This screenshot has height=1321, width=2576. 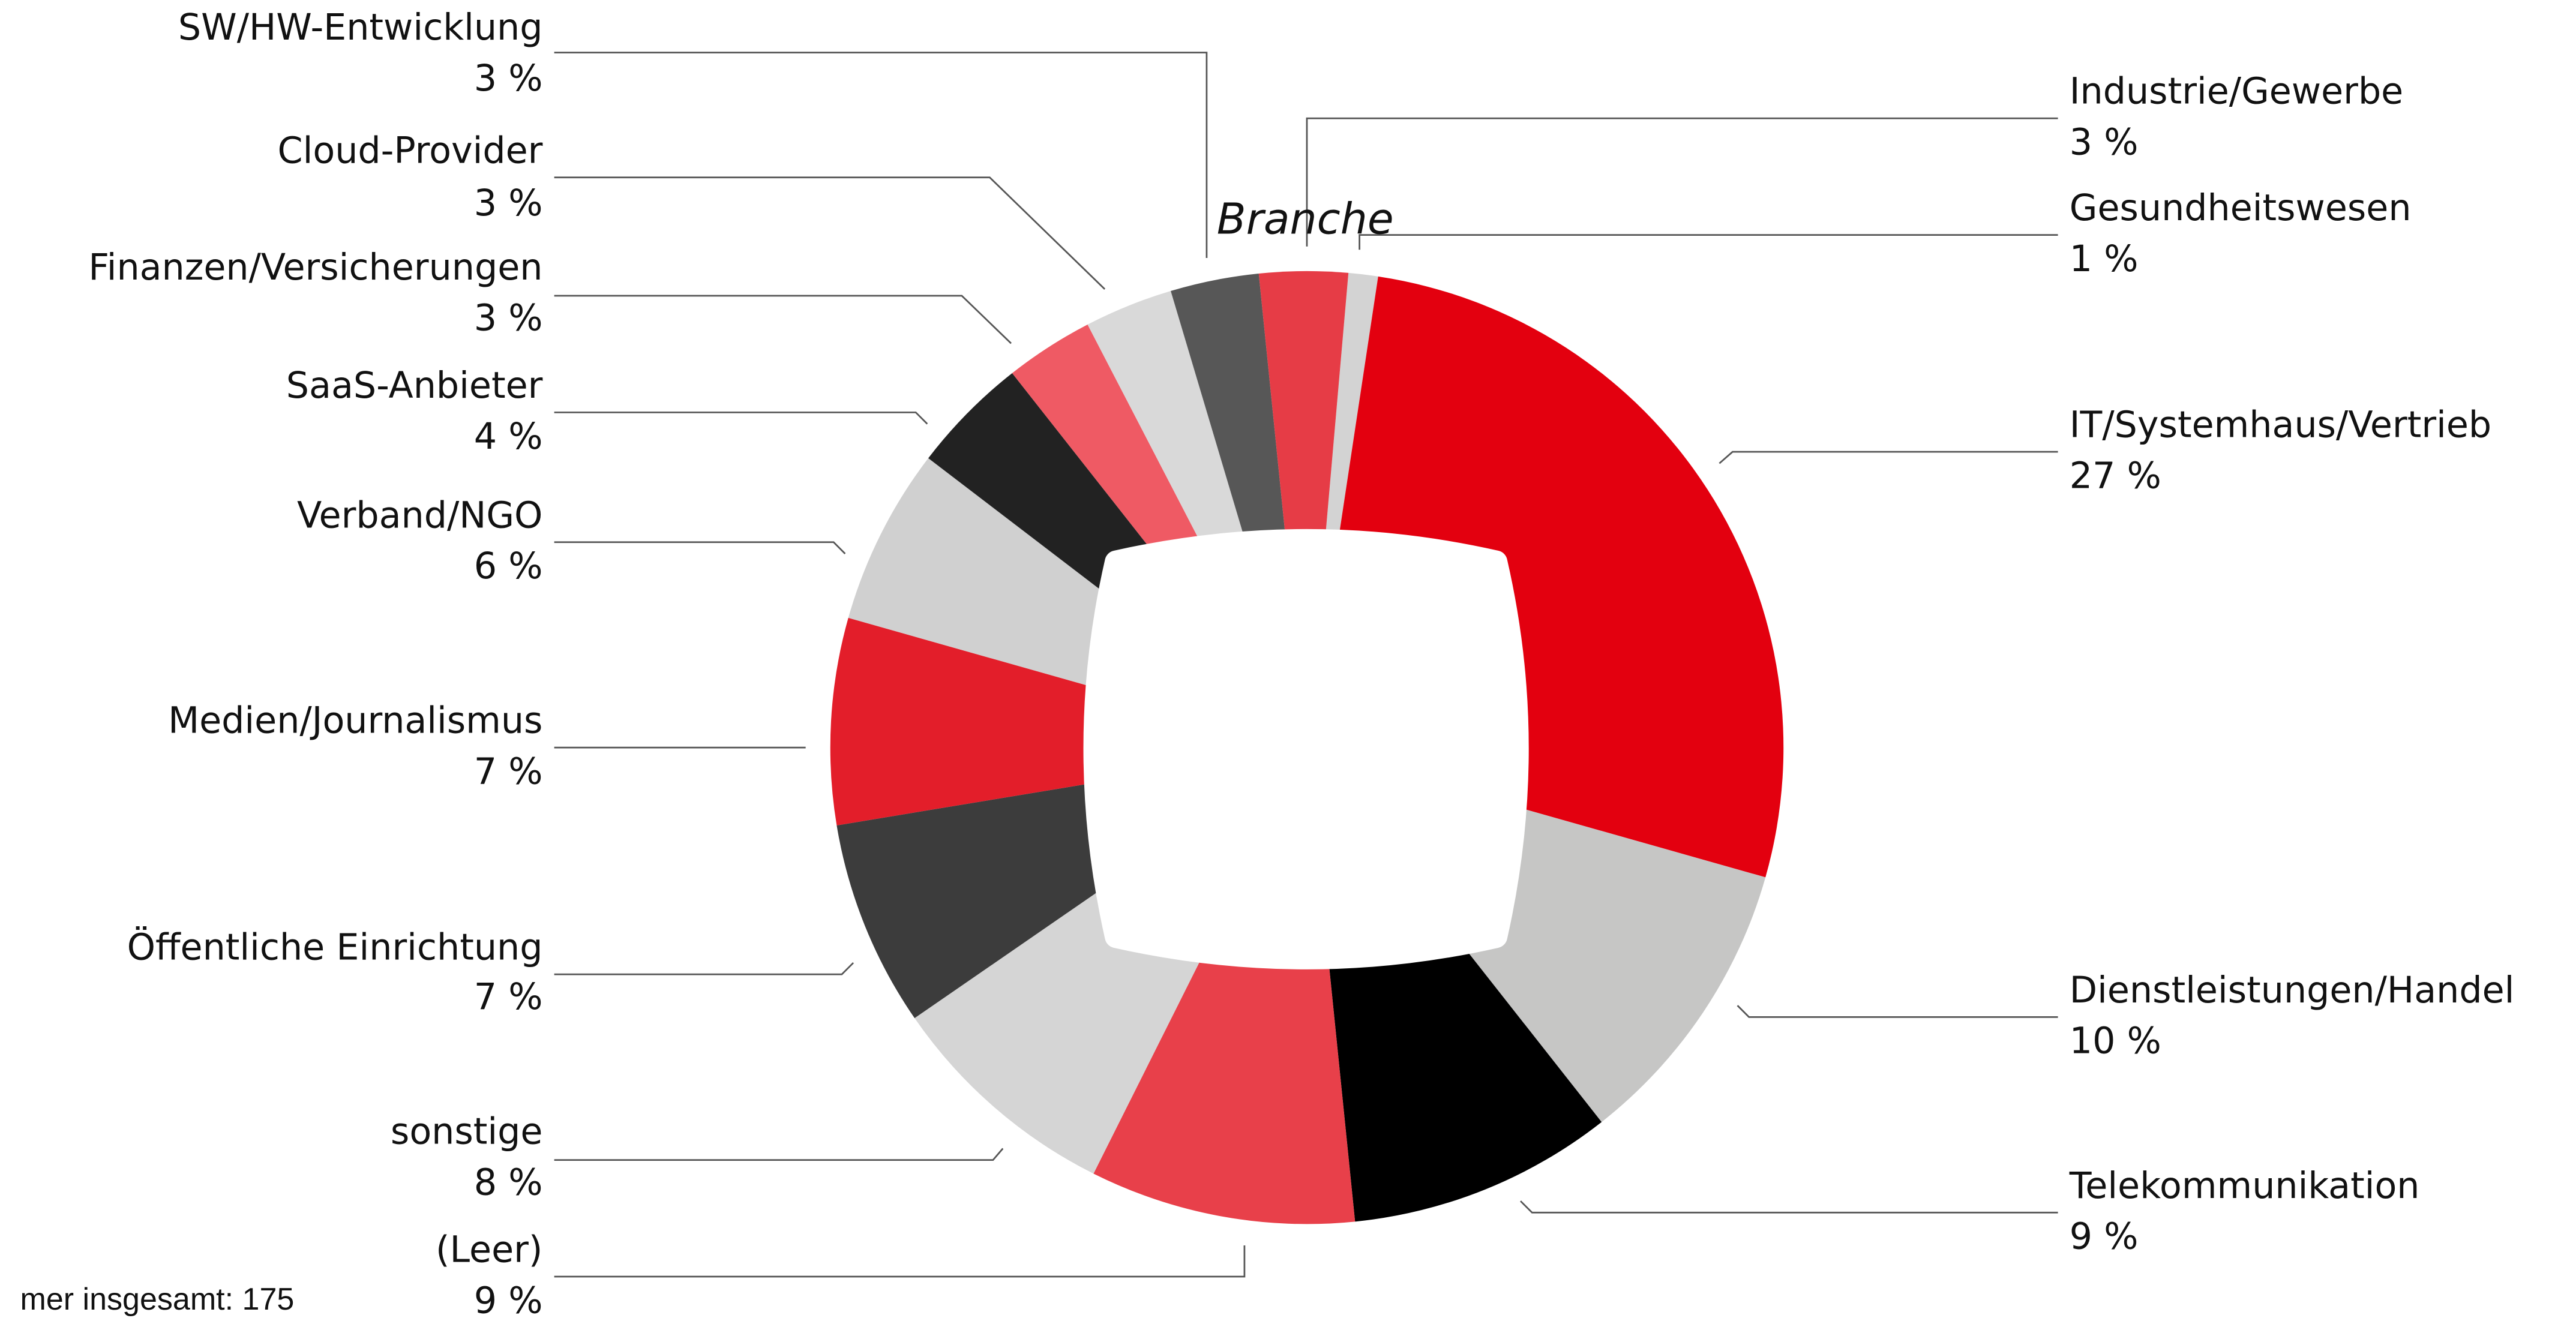 What do you see at coordinates (410, 151) in the screenshot?
I see `category-label: Cloud-Provider` at bounding box center [410, 151].